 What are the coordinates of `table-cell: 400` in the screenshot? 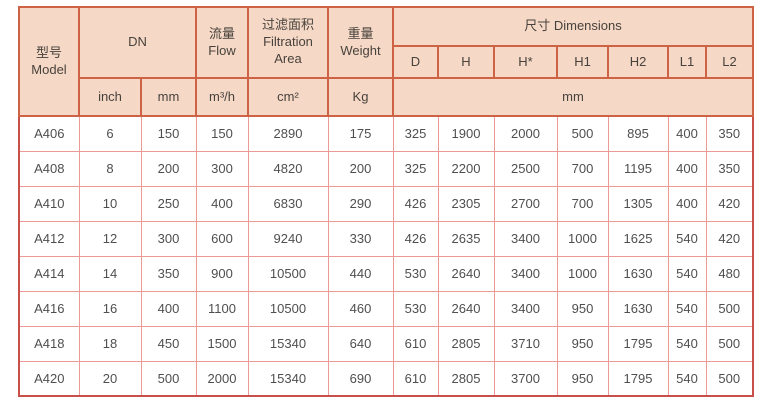 It's located at (687, 133).